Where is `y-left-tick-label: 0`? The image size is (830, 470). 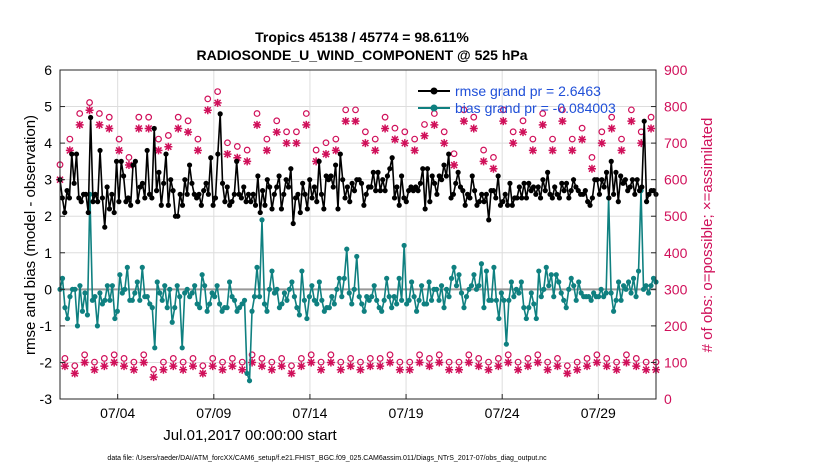 y-left-tick-label: 0 is located at coordinates (48, 289).